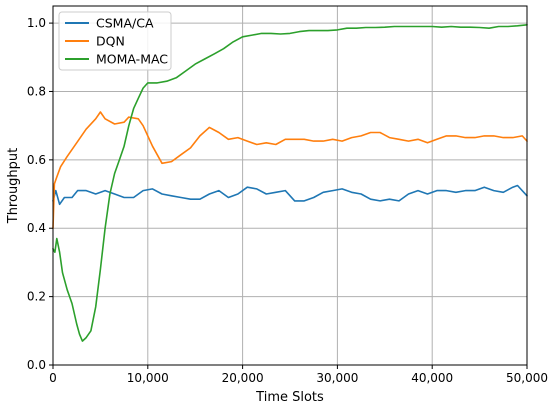 The width and height of the screenshot is (550, 407). I want to click on x-tick-label: 0, so click(53, 378).